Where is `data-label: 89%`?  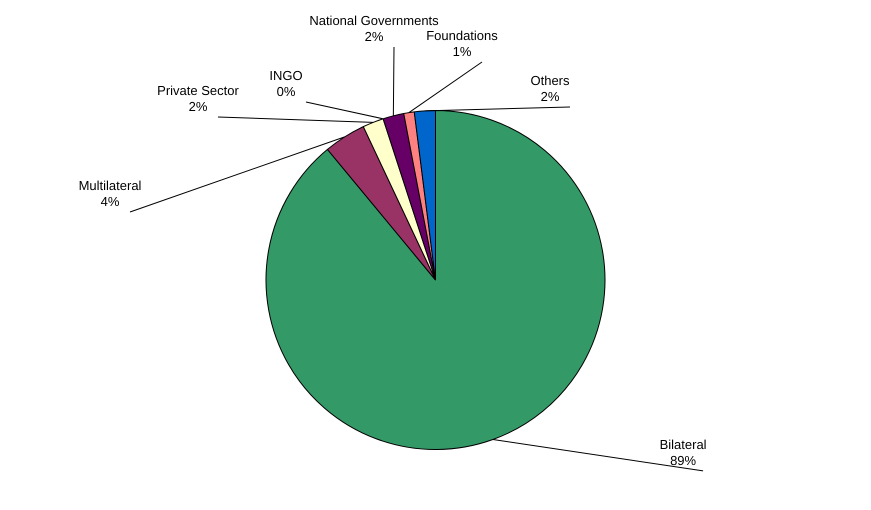 data-label: 89% is located at coordinates (683, 460).